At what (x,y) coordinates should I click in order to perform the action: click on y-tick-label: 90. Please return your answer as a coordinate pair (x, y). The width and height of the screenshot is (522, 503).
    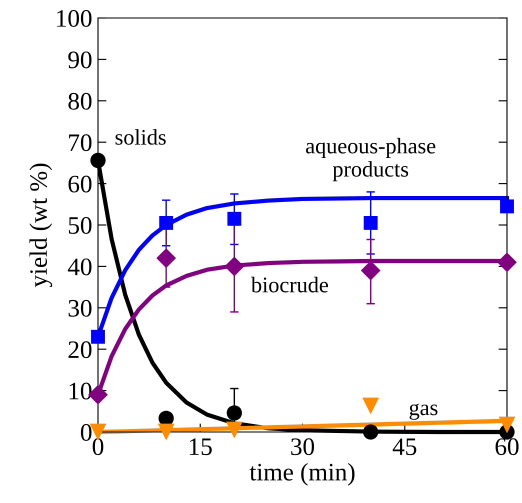
    Looking at the image, I should click on (80, 59).